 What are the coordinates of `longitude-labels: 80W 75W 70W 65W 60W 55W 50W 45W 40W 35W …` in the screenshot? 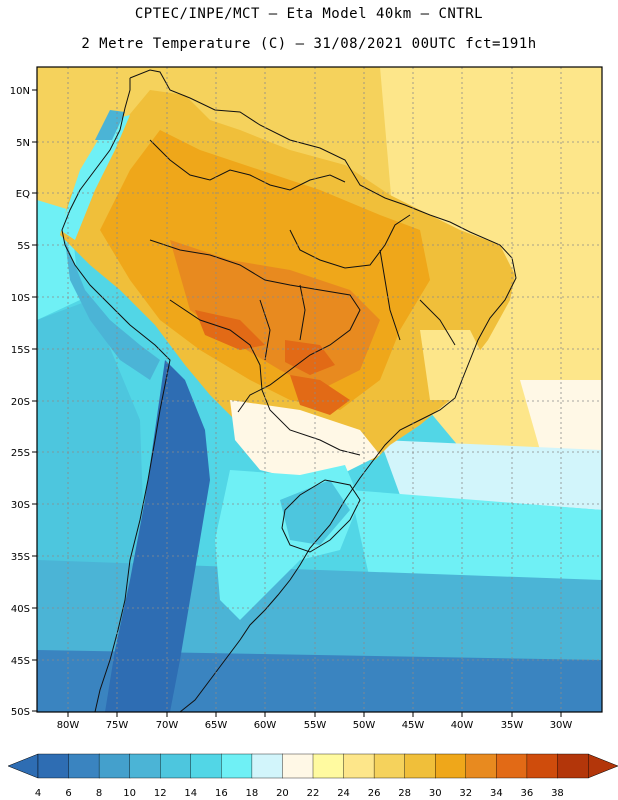 It's located at (315, 725).